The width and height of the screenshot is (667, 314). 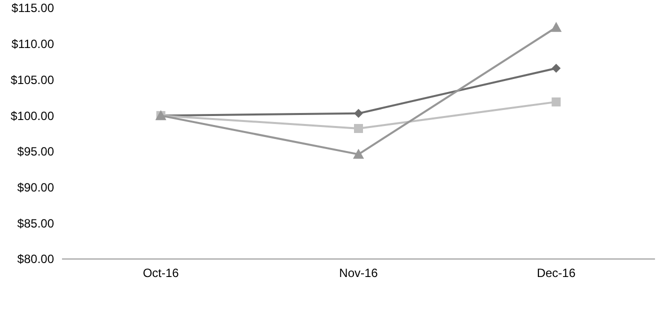 What do you see at coordinates (32, 115) in the screenshot?
I see `y-tick-label: $100.00` at bounding box center [32, 115].